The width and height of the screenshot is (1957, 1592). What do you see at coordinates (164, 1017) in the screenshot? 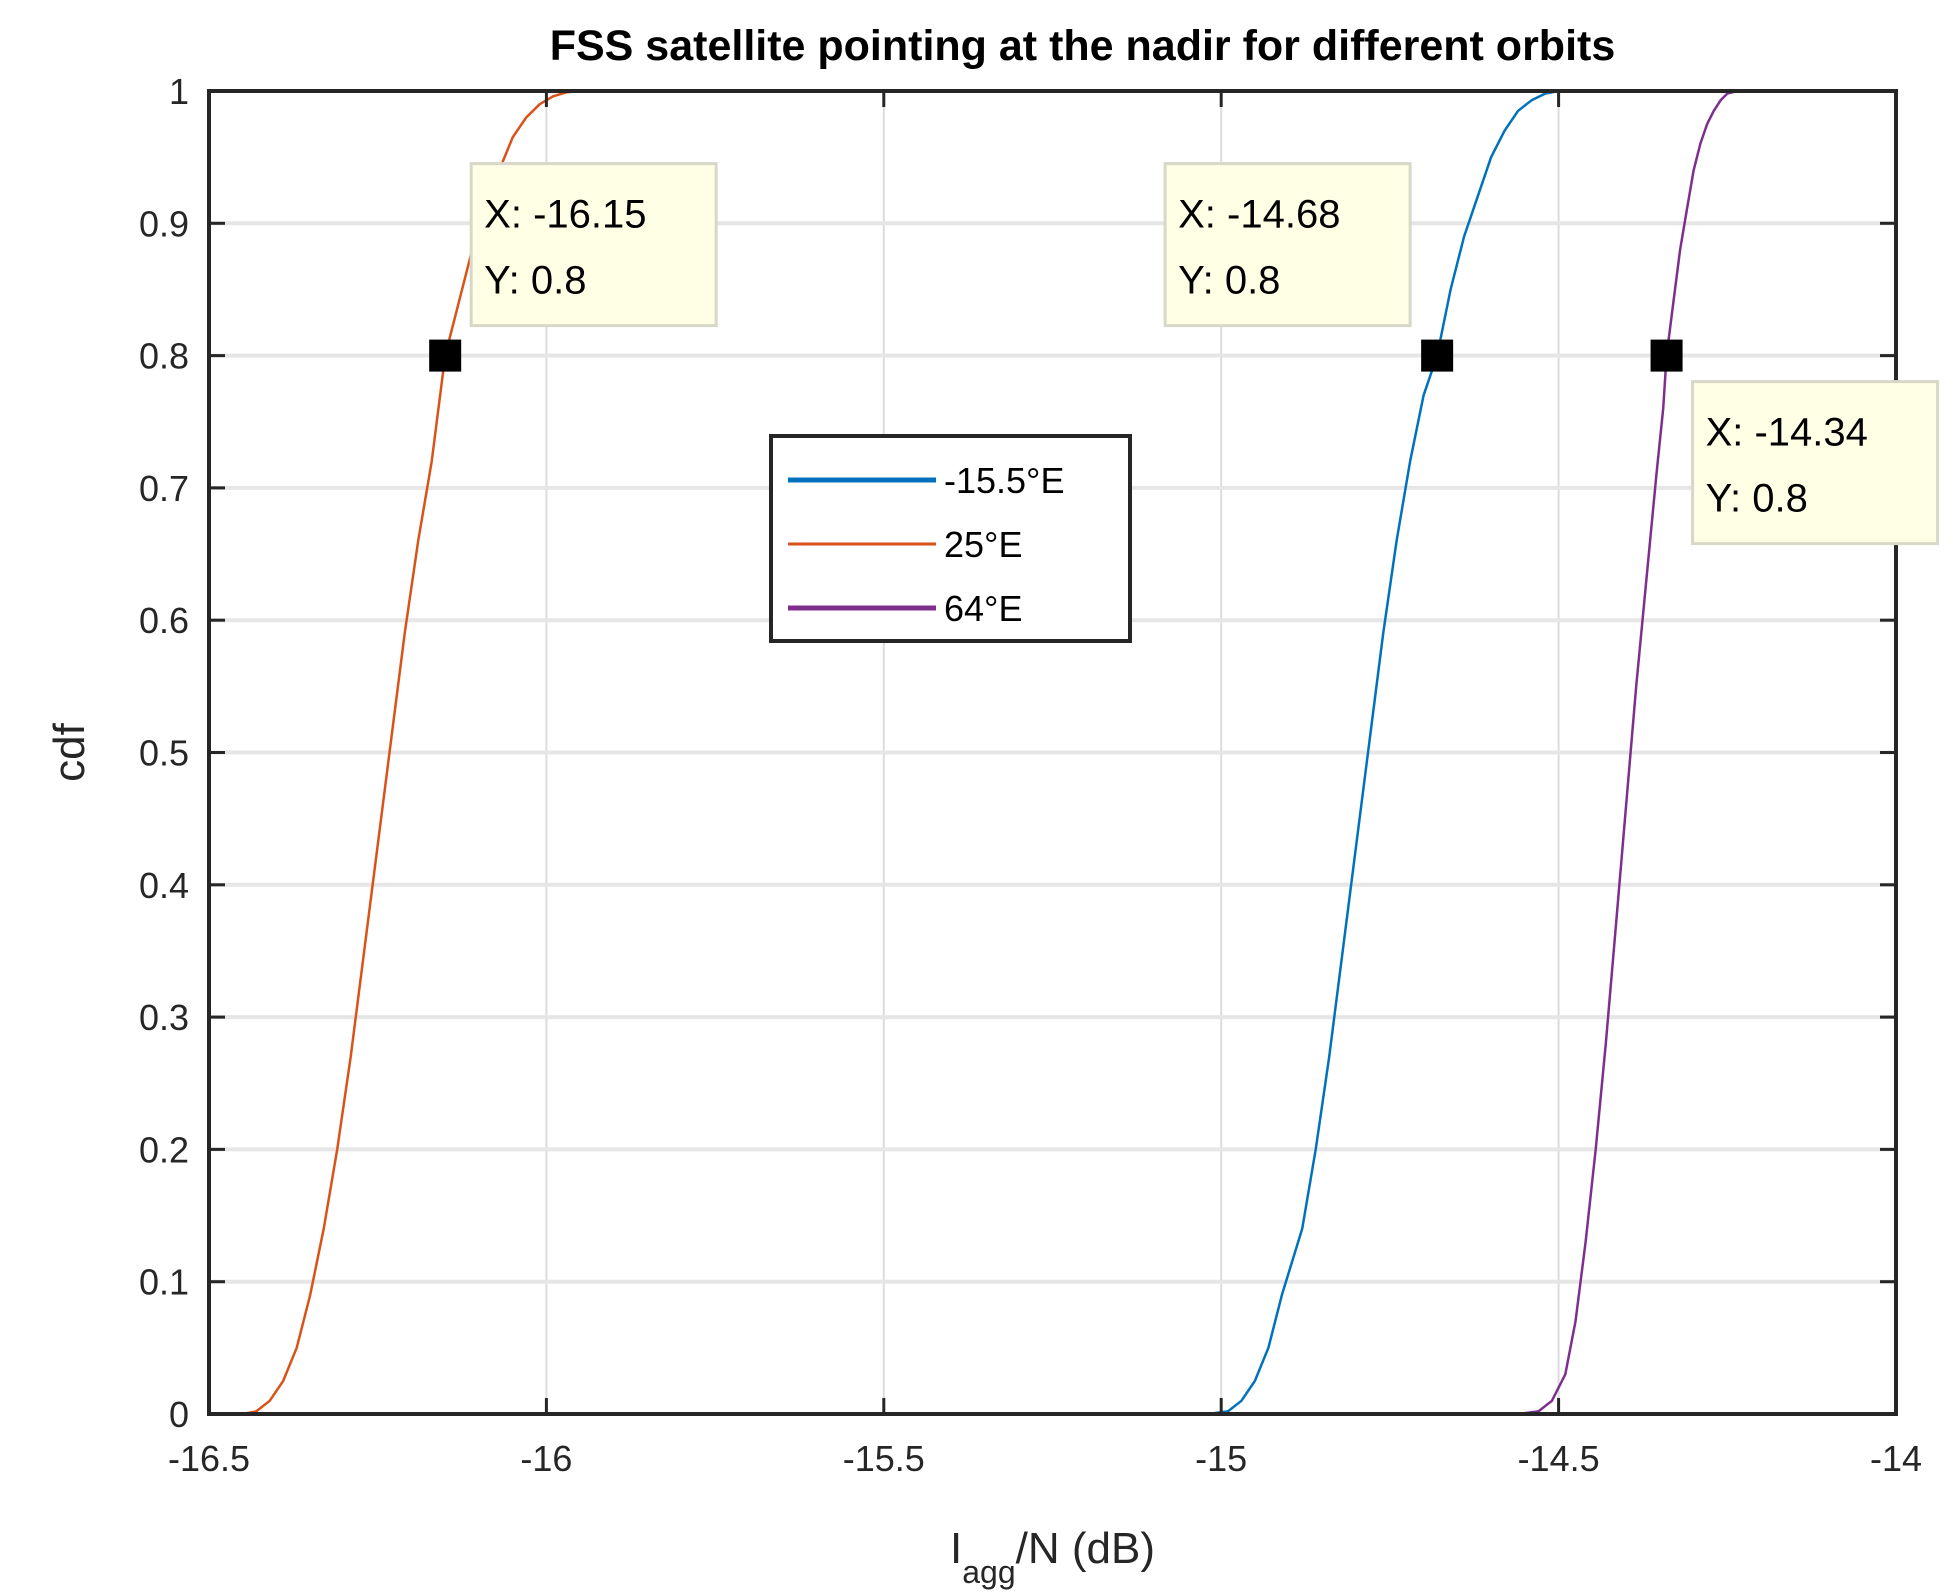
I see `y-tick-label-3: 0.3` at bounding box center [164, 1017].